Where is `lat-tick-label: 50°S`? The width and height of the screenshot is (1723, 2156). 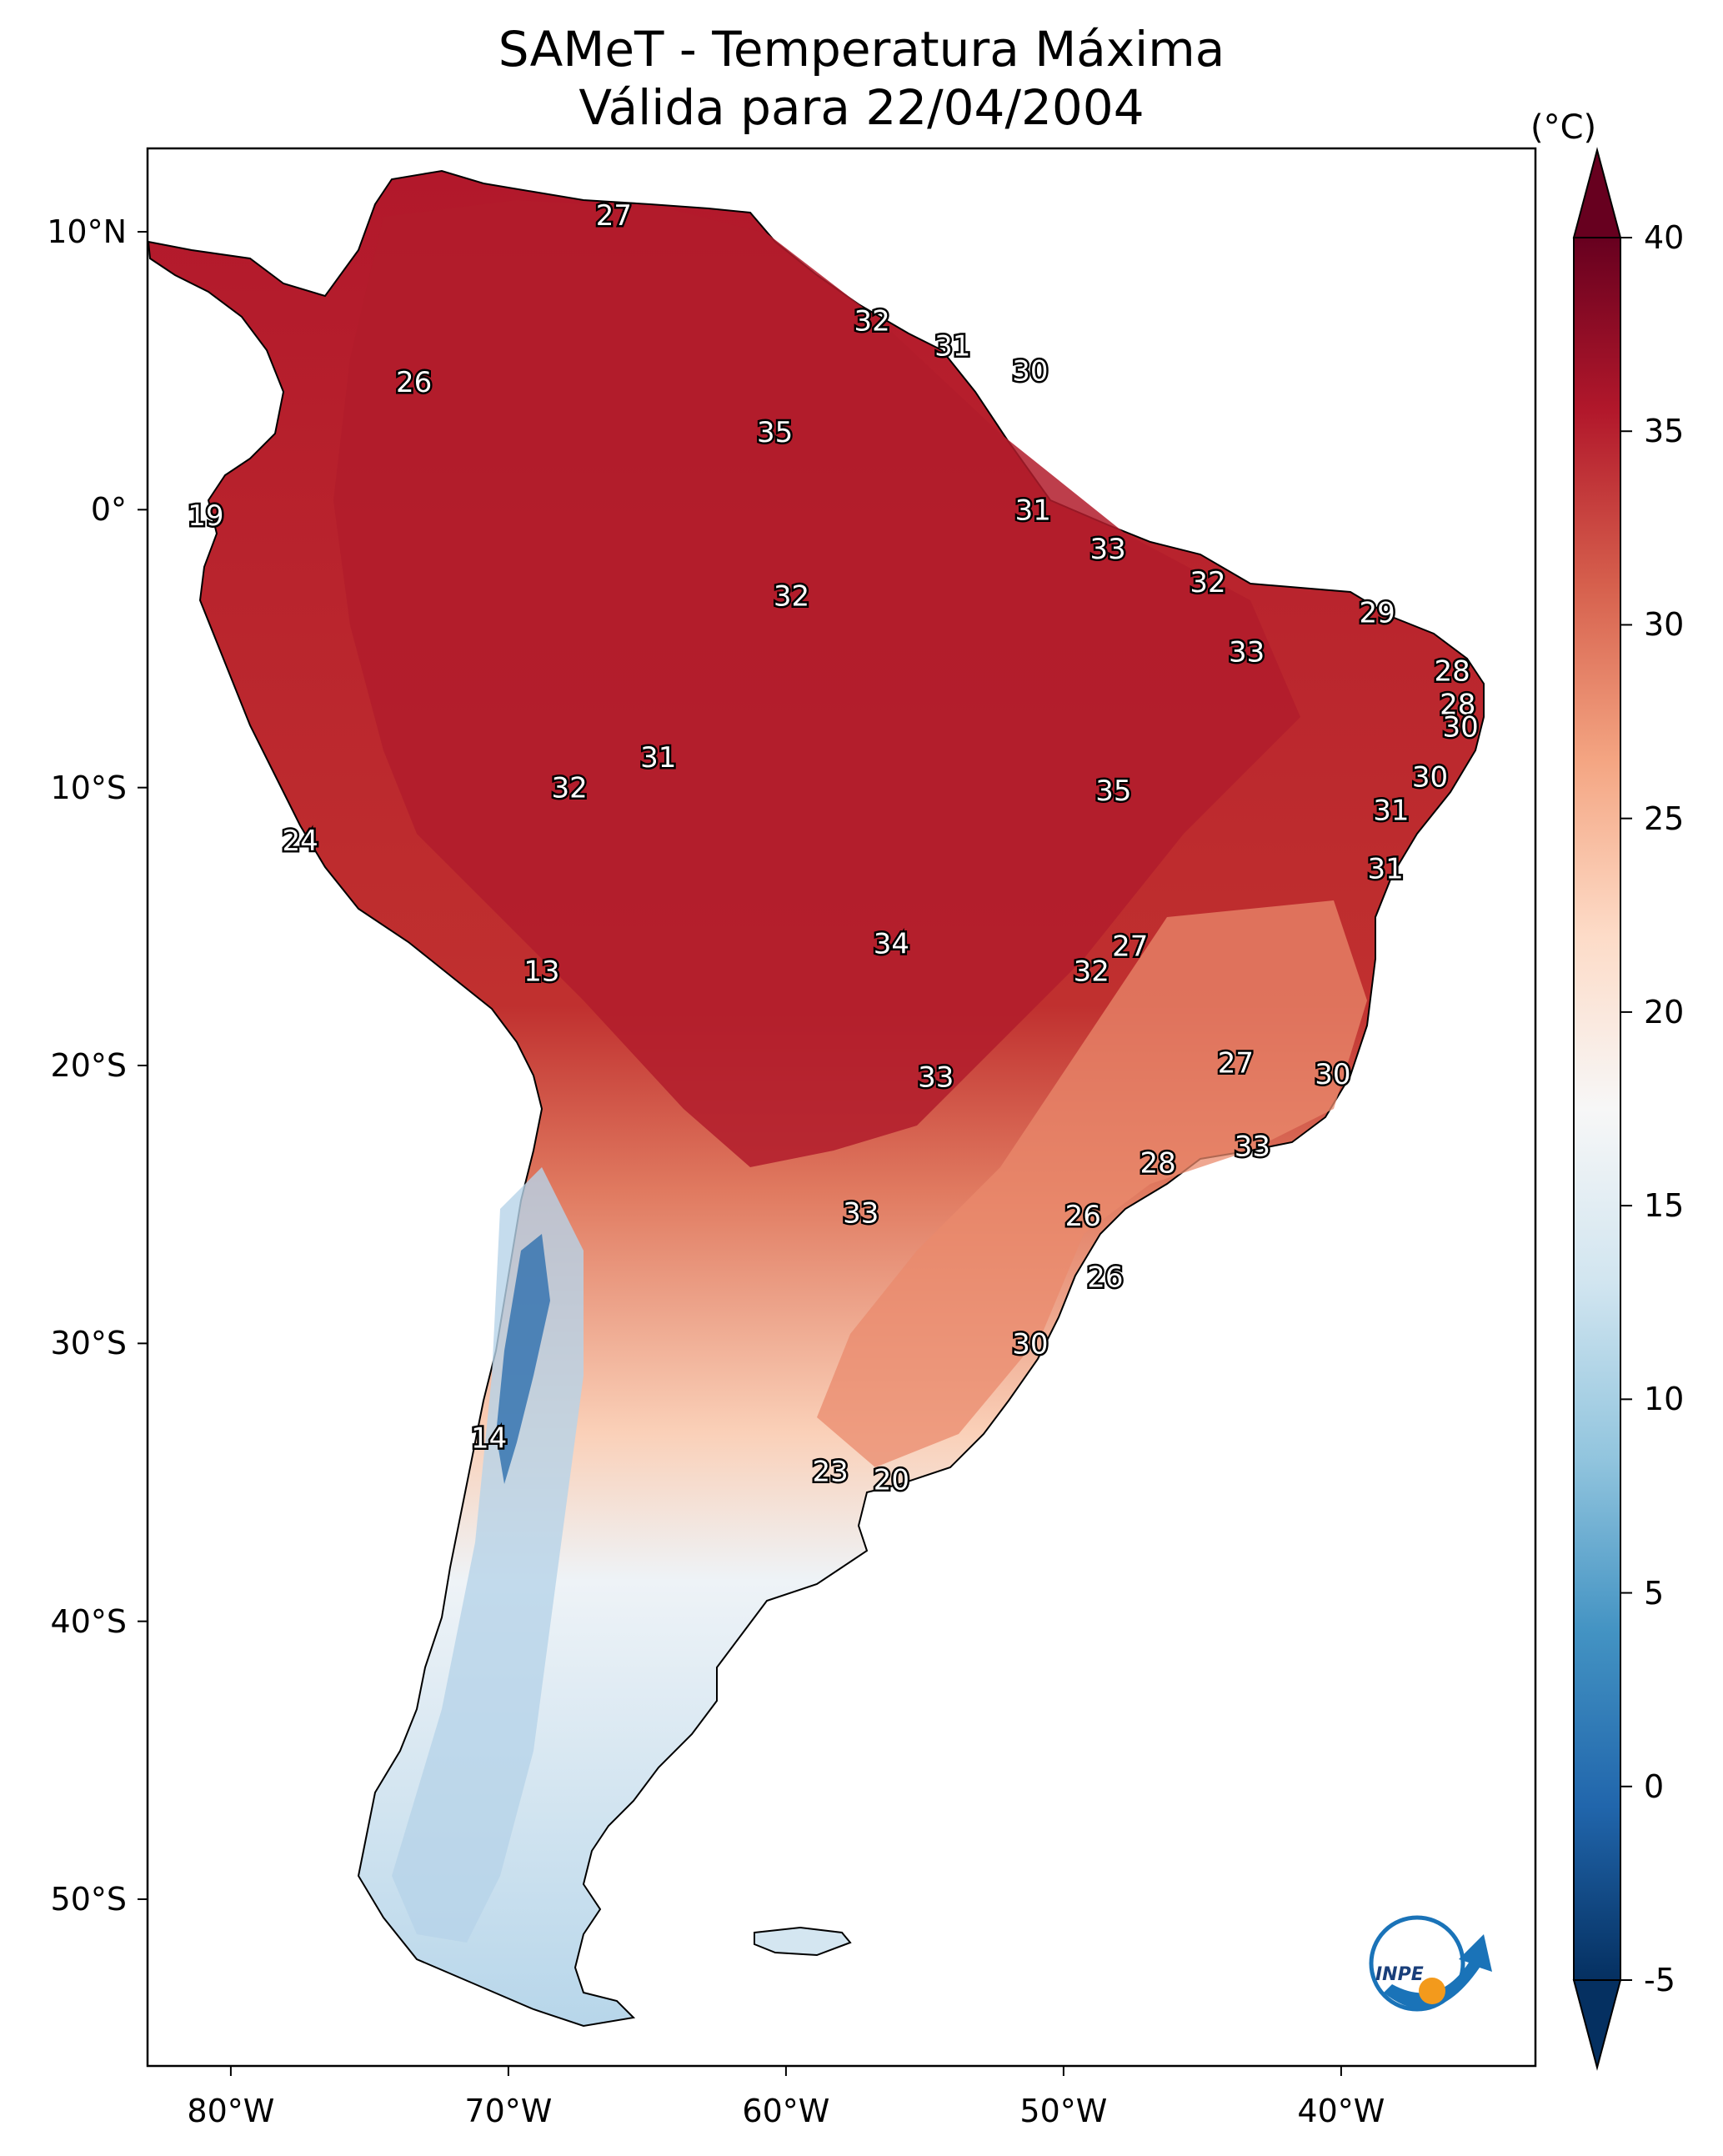
lat-tick-label: 50°S is located at coordinates (89, 1900).